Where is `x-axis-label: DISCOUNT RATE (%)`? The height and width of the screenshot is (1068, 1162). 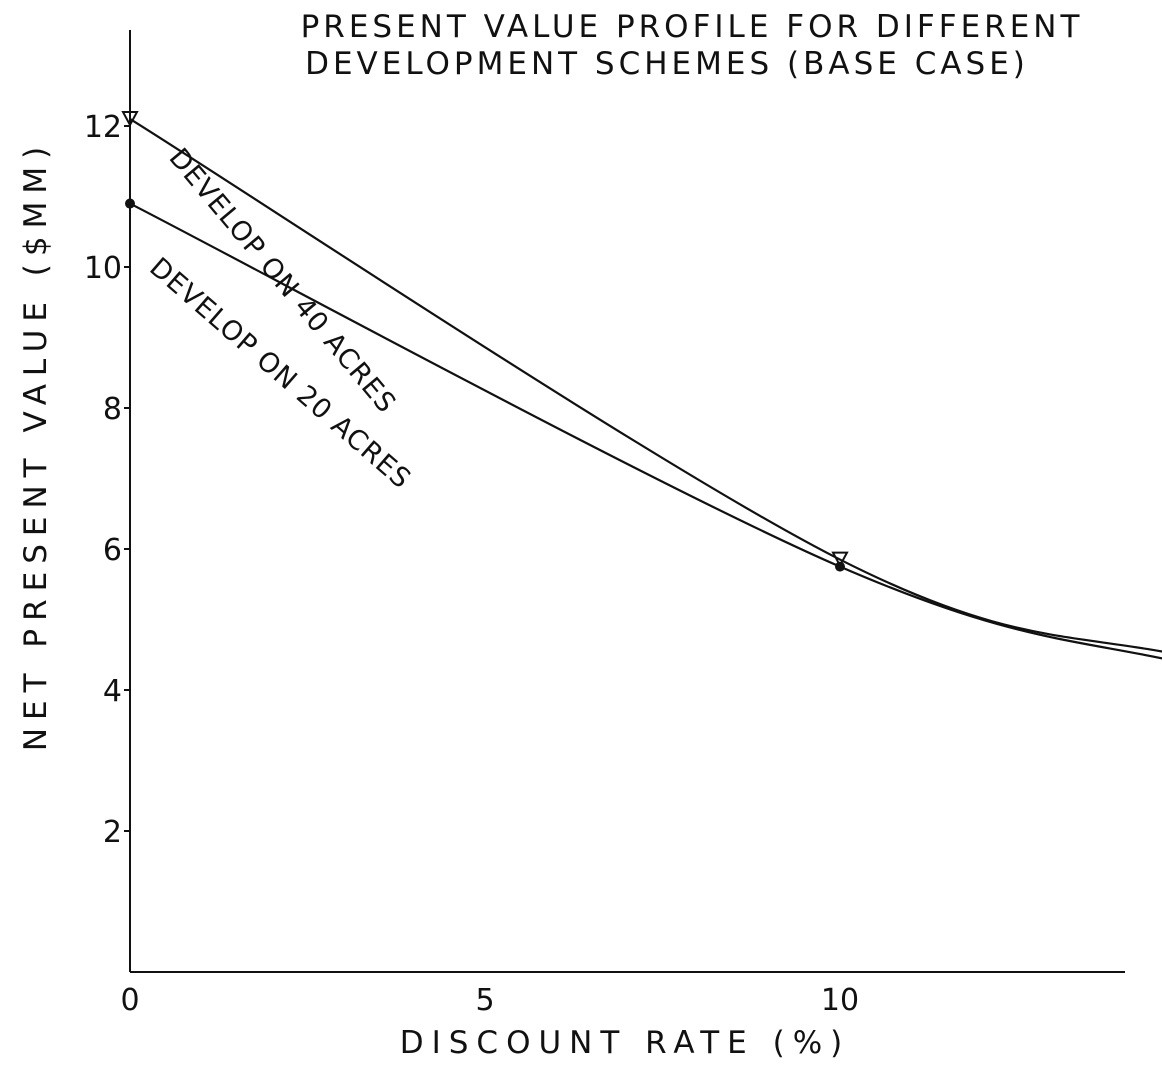 x-axis-label: DISCOUNT RATE (%) is located at coordinates (625, 1043).